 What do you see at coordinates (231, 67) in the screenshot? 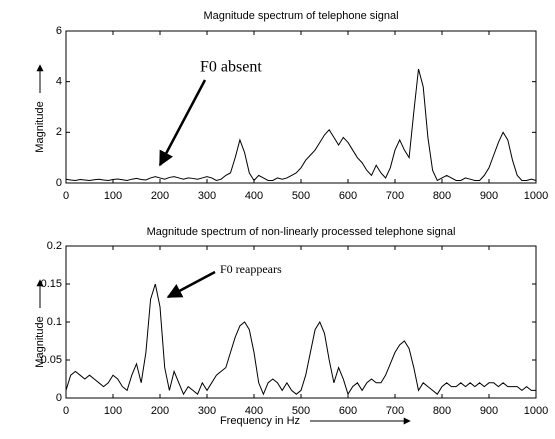
I see `annotation: F0 absent` at bounding box center [231, 67].